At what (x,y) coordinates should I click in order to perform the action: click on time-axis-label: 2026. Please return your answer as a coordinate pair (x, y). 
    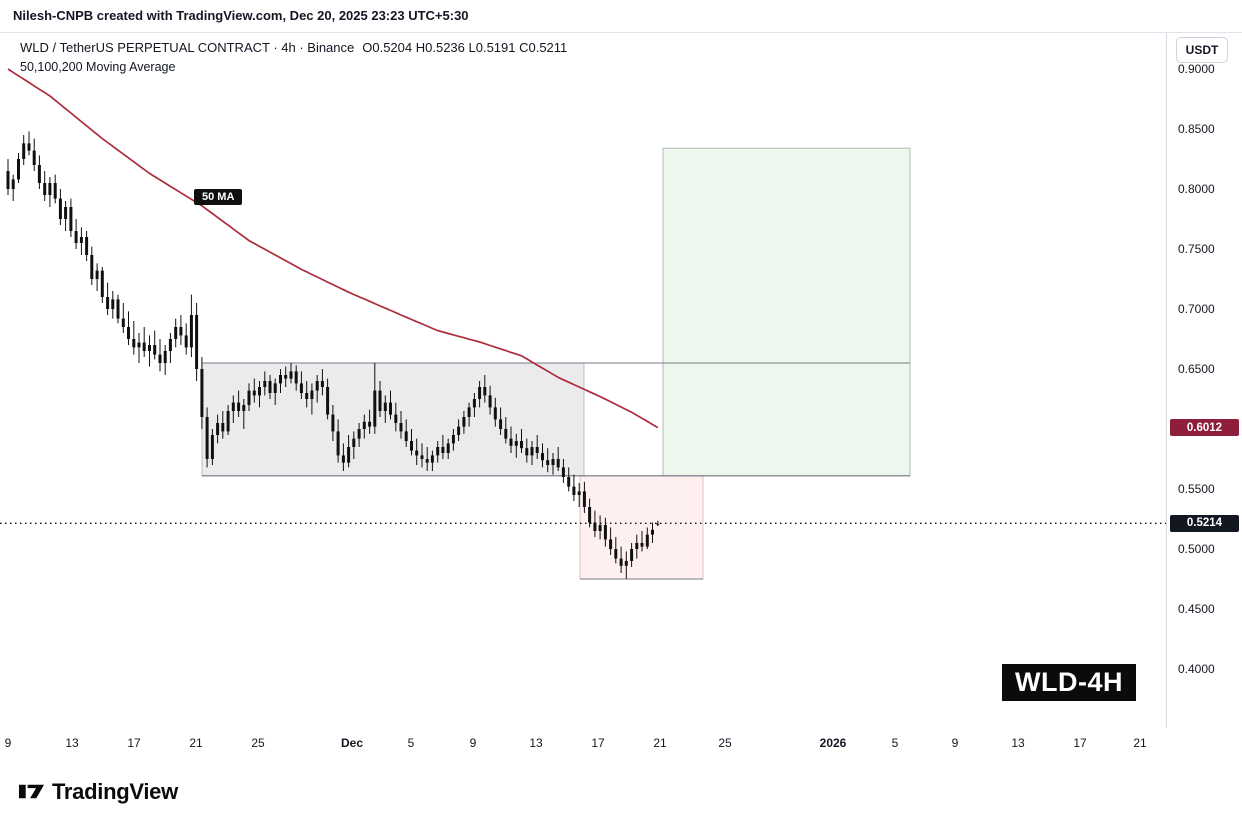
    Looking at the image, I should click on (833, 743).